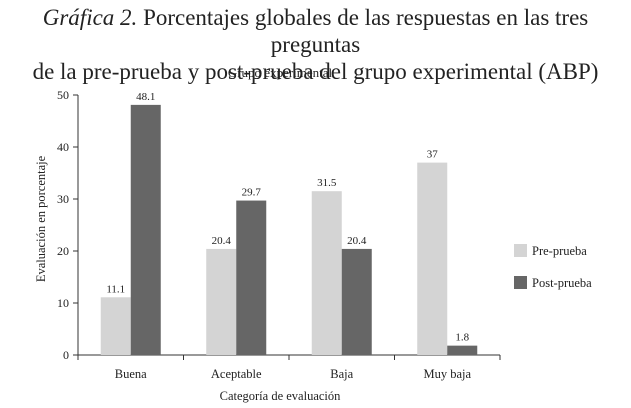 The image size is (631, 408). What do you see at coordinates (236, 374) in the screenshot?
I see `x-tick-label: Aceptable` at bounding box center [236, 374].